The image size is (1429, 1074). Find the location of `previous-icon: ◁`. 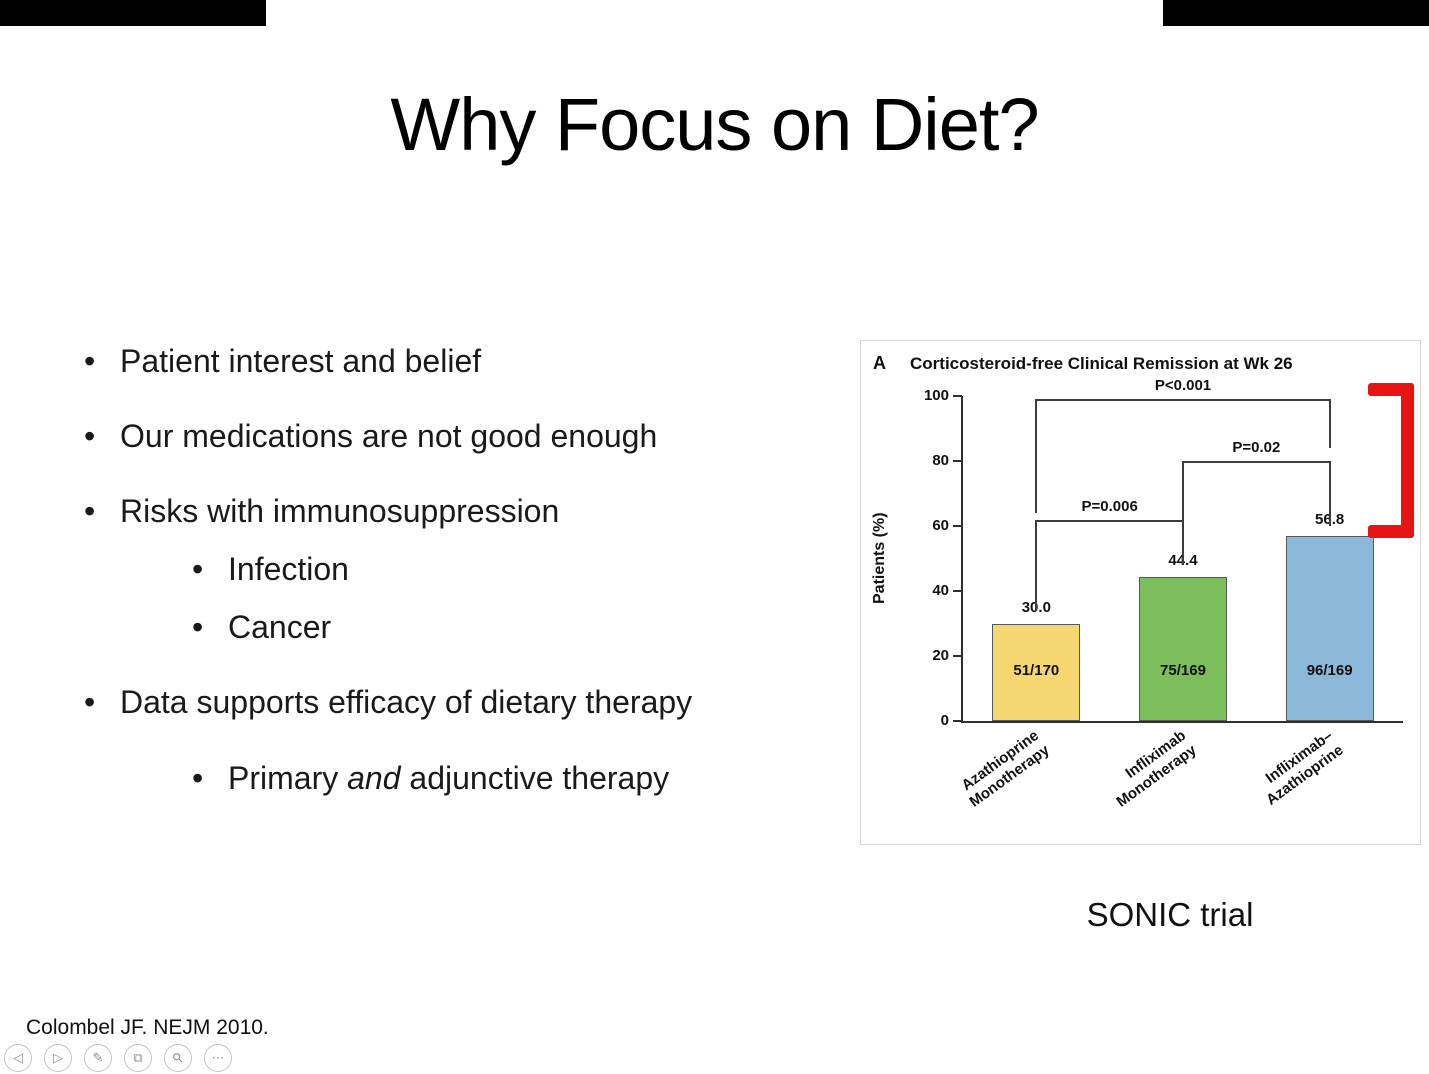

previous-icon: ◁ is located at coordinates (18, 1057).